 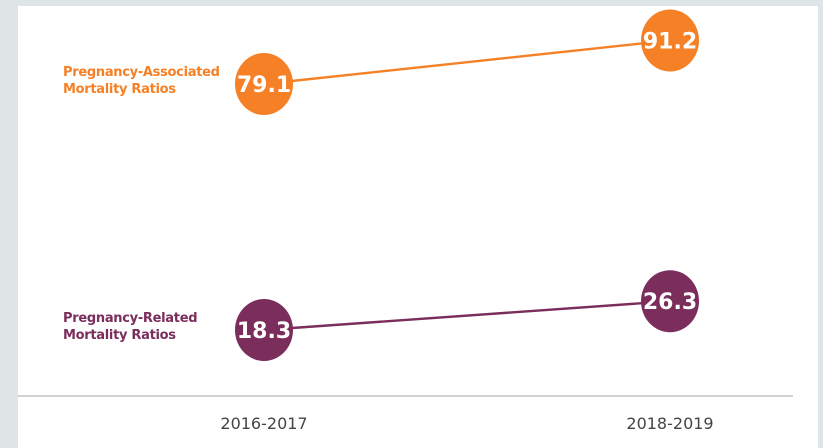 I want to click on data-label-0-1: 91.2, so click(x=670, y=41).